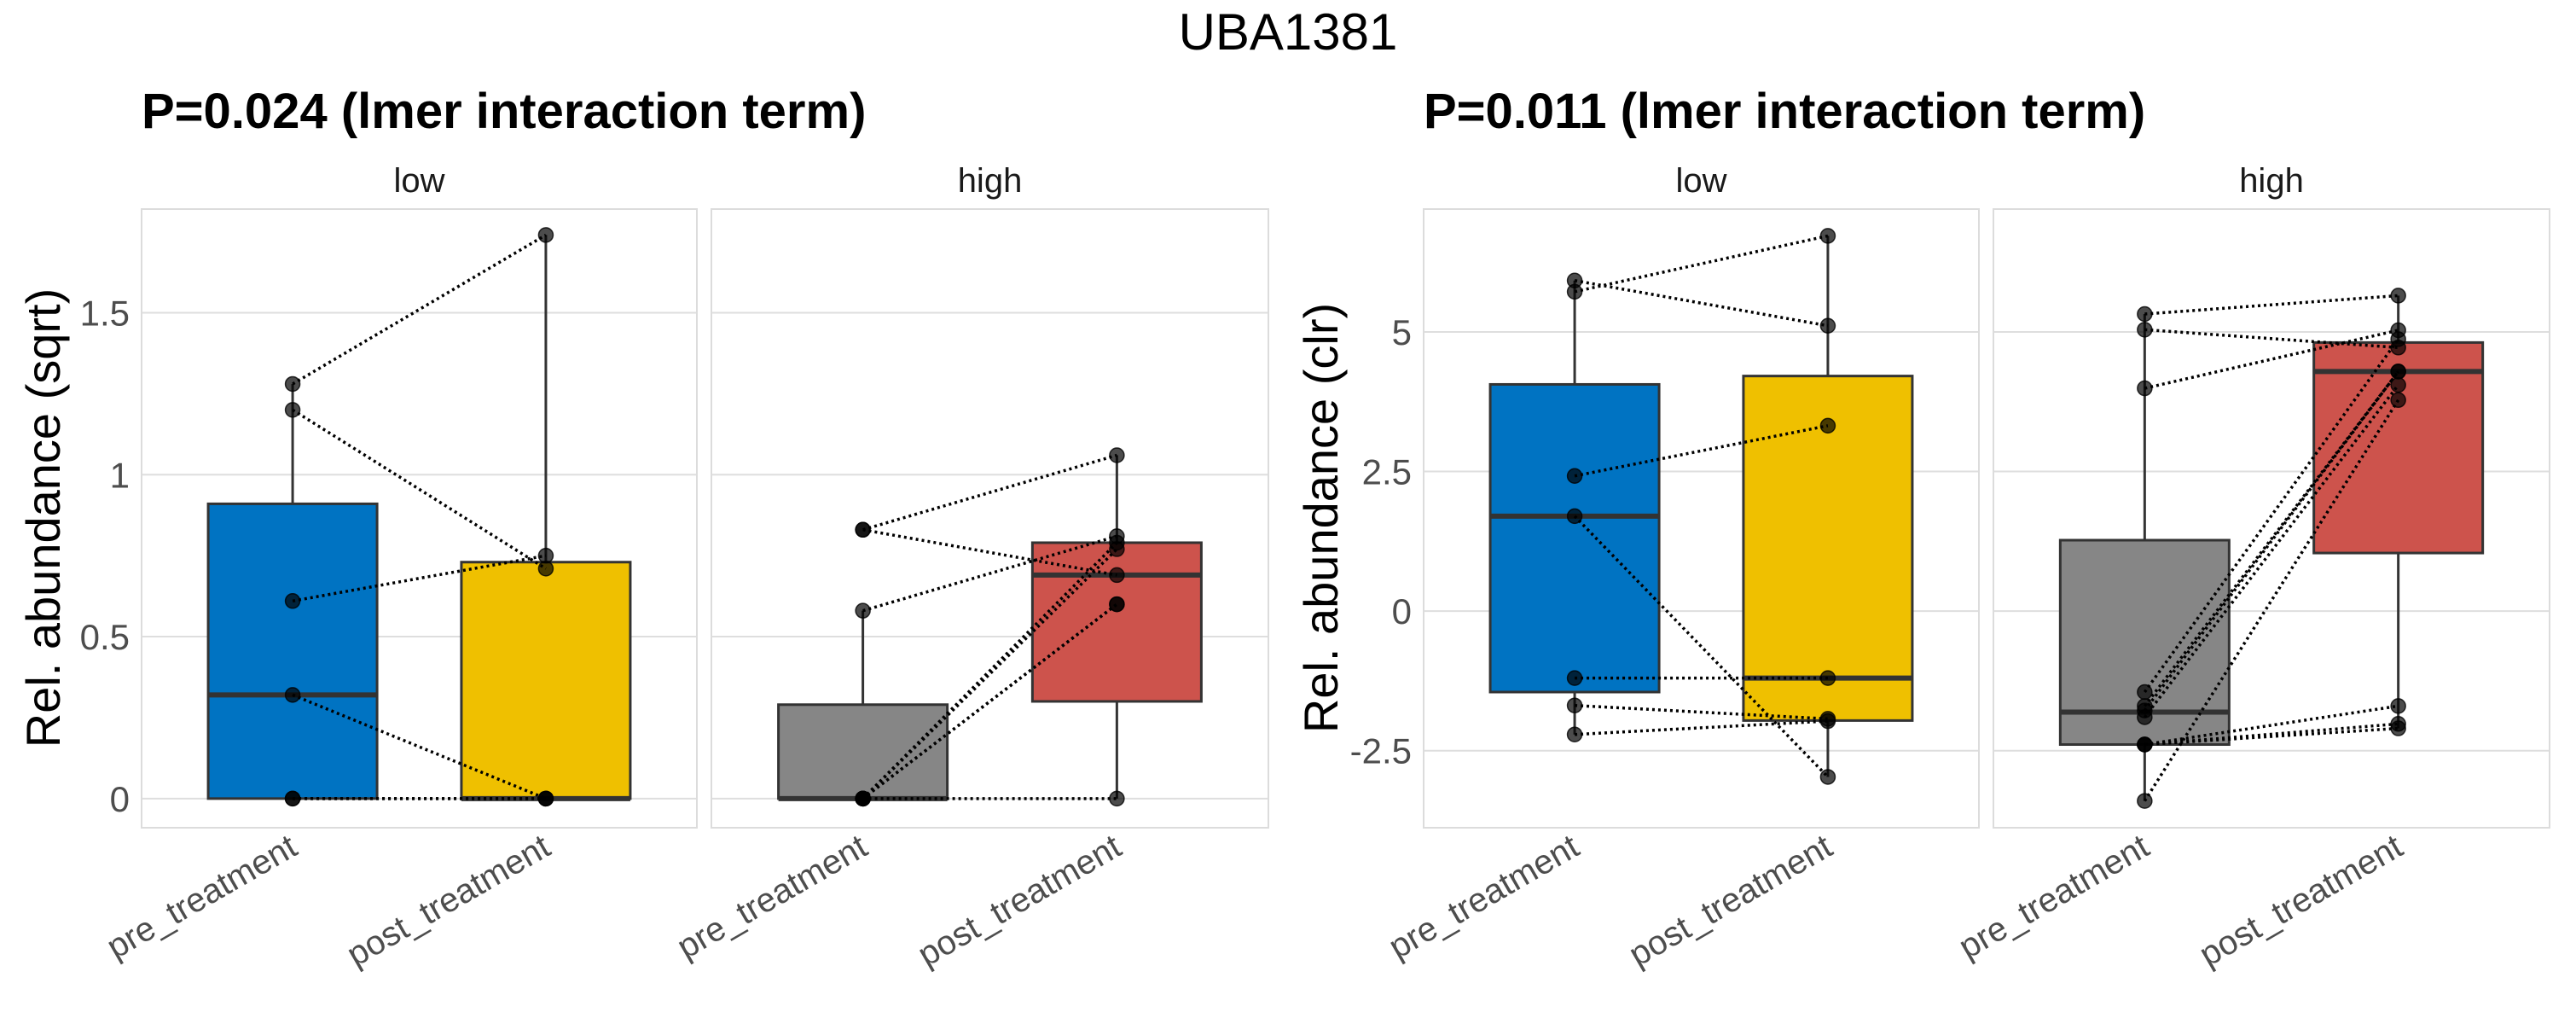 Image resolution: width=2576 pixels, height=1024 pixels. Describe the element at coordinates (1288, 32) in the screenshot. I see `chart-title: UBA1381` at that location.